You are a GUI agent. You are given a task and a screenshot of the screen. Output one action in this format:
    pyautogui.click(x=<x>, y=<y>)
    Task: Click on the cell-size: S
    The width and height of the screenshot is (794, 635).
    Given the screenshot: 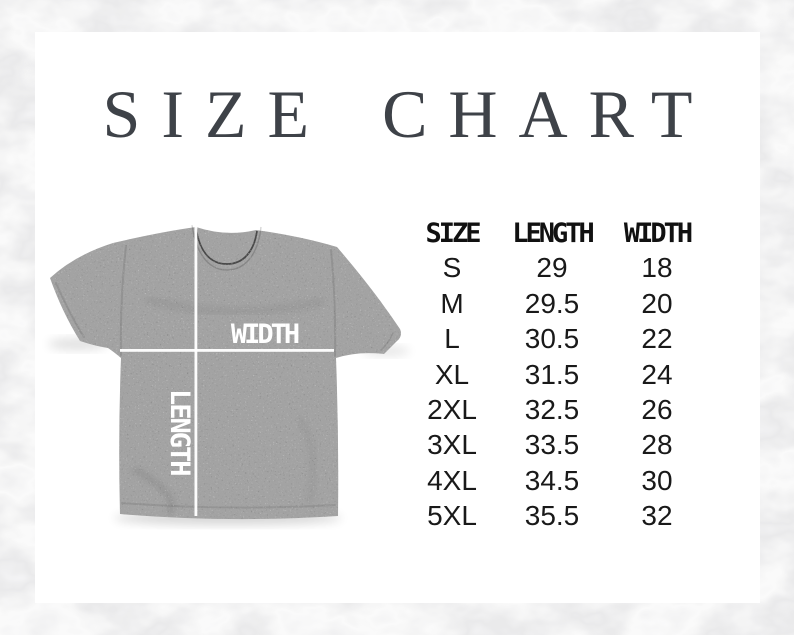 What is the action you would take?
    pyautogui.click(x=452, y=268)
    